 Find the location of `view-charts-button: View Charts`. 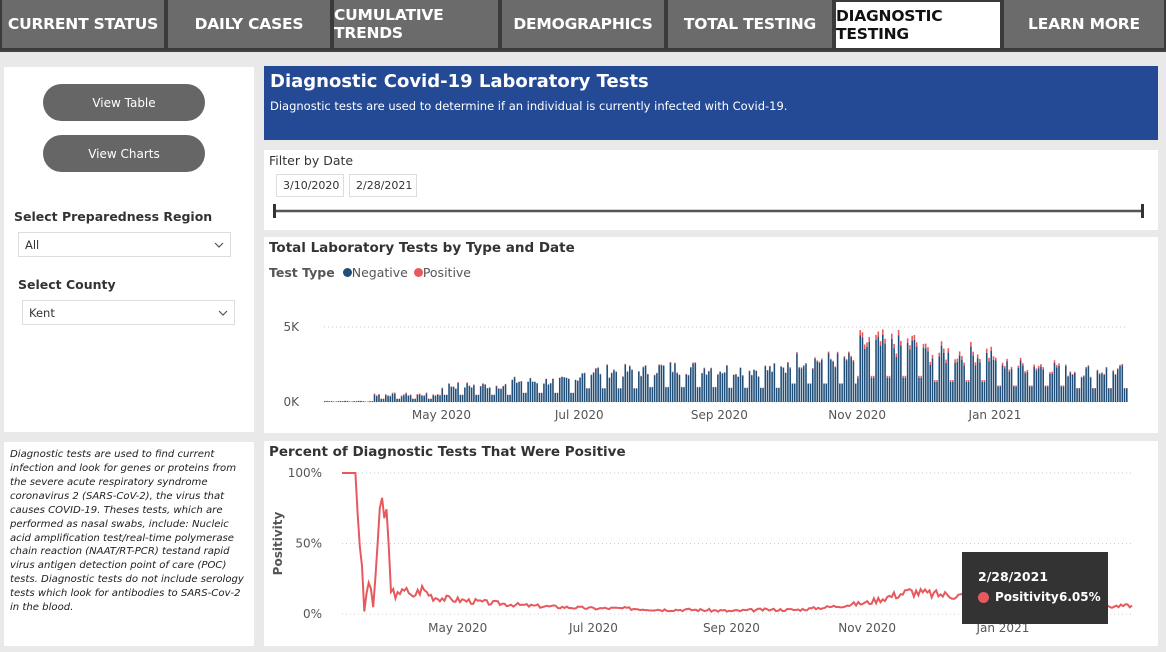

view-charts-button: View Charts is located at coordinates (124, 153).